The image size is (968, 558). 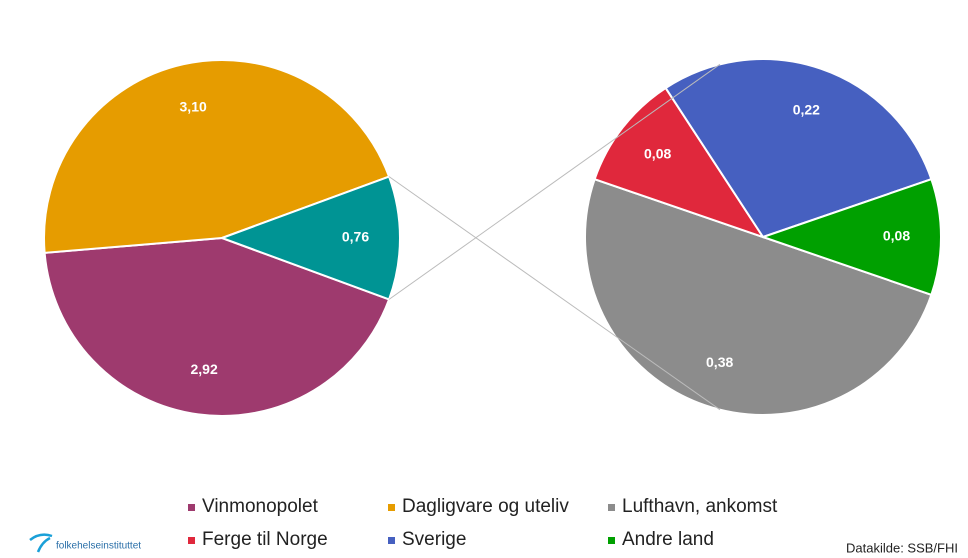 What do you see at coordinates (98, 546) in the screenshot?
I see `logo-text: folkehelseinstituttet` at bounding box center [98, 546].